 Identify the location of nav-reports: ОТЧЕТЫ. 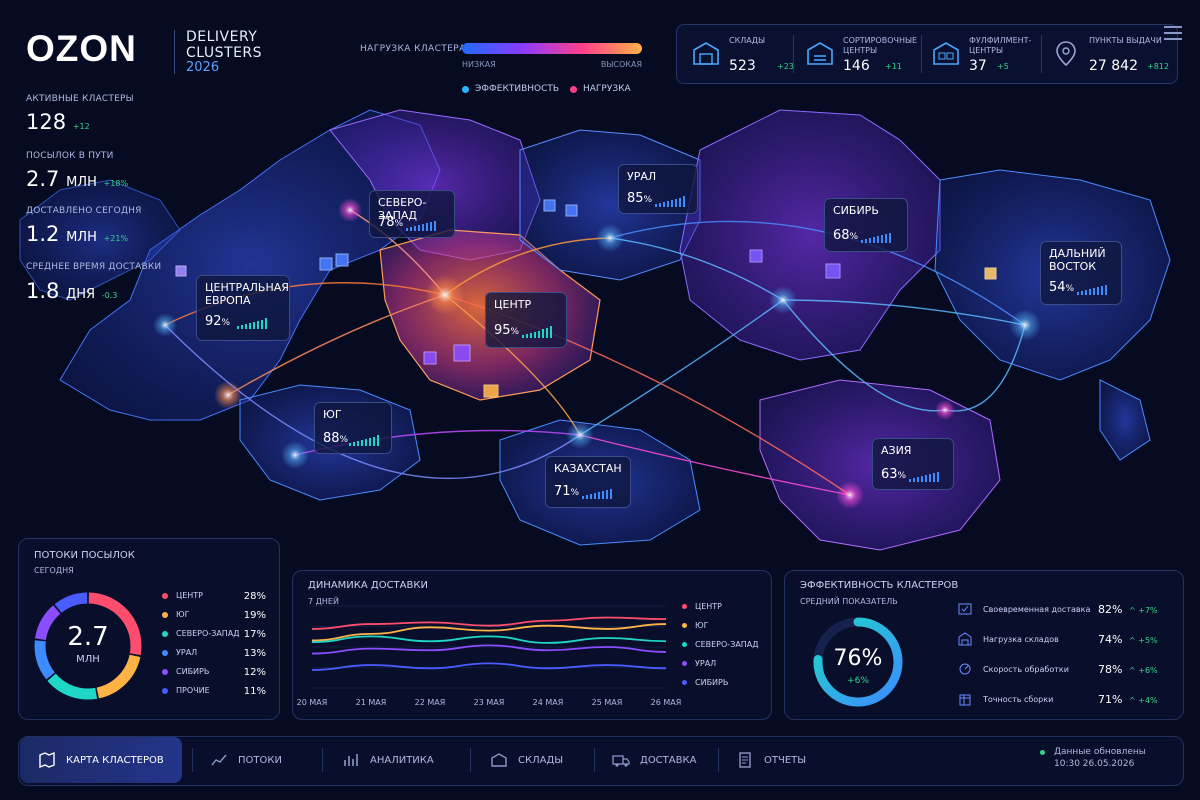
(771, 760).